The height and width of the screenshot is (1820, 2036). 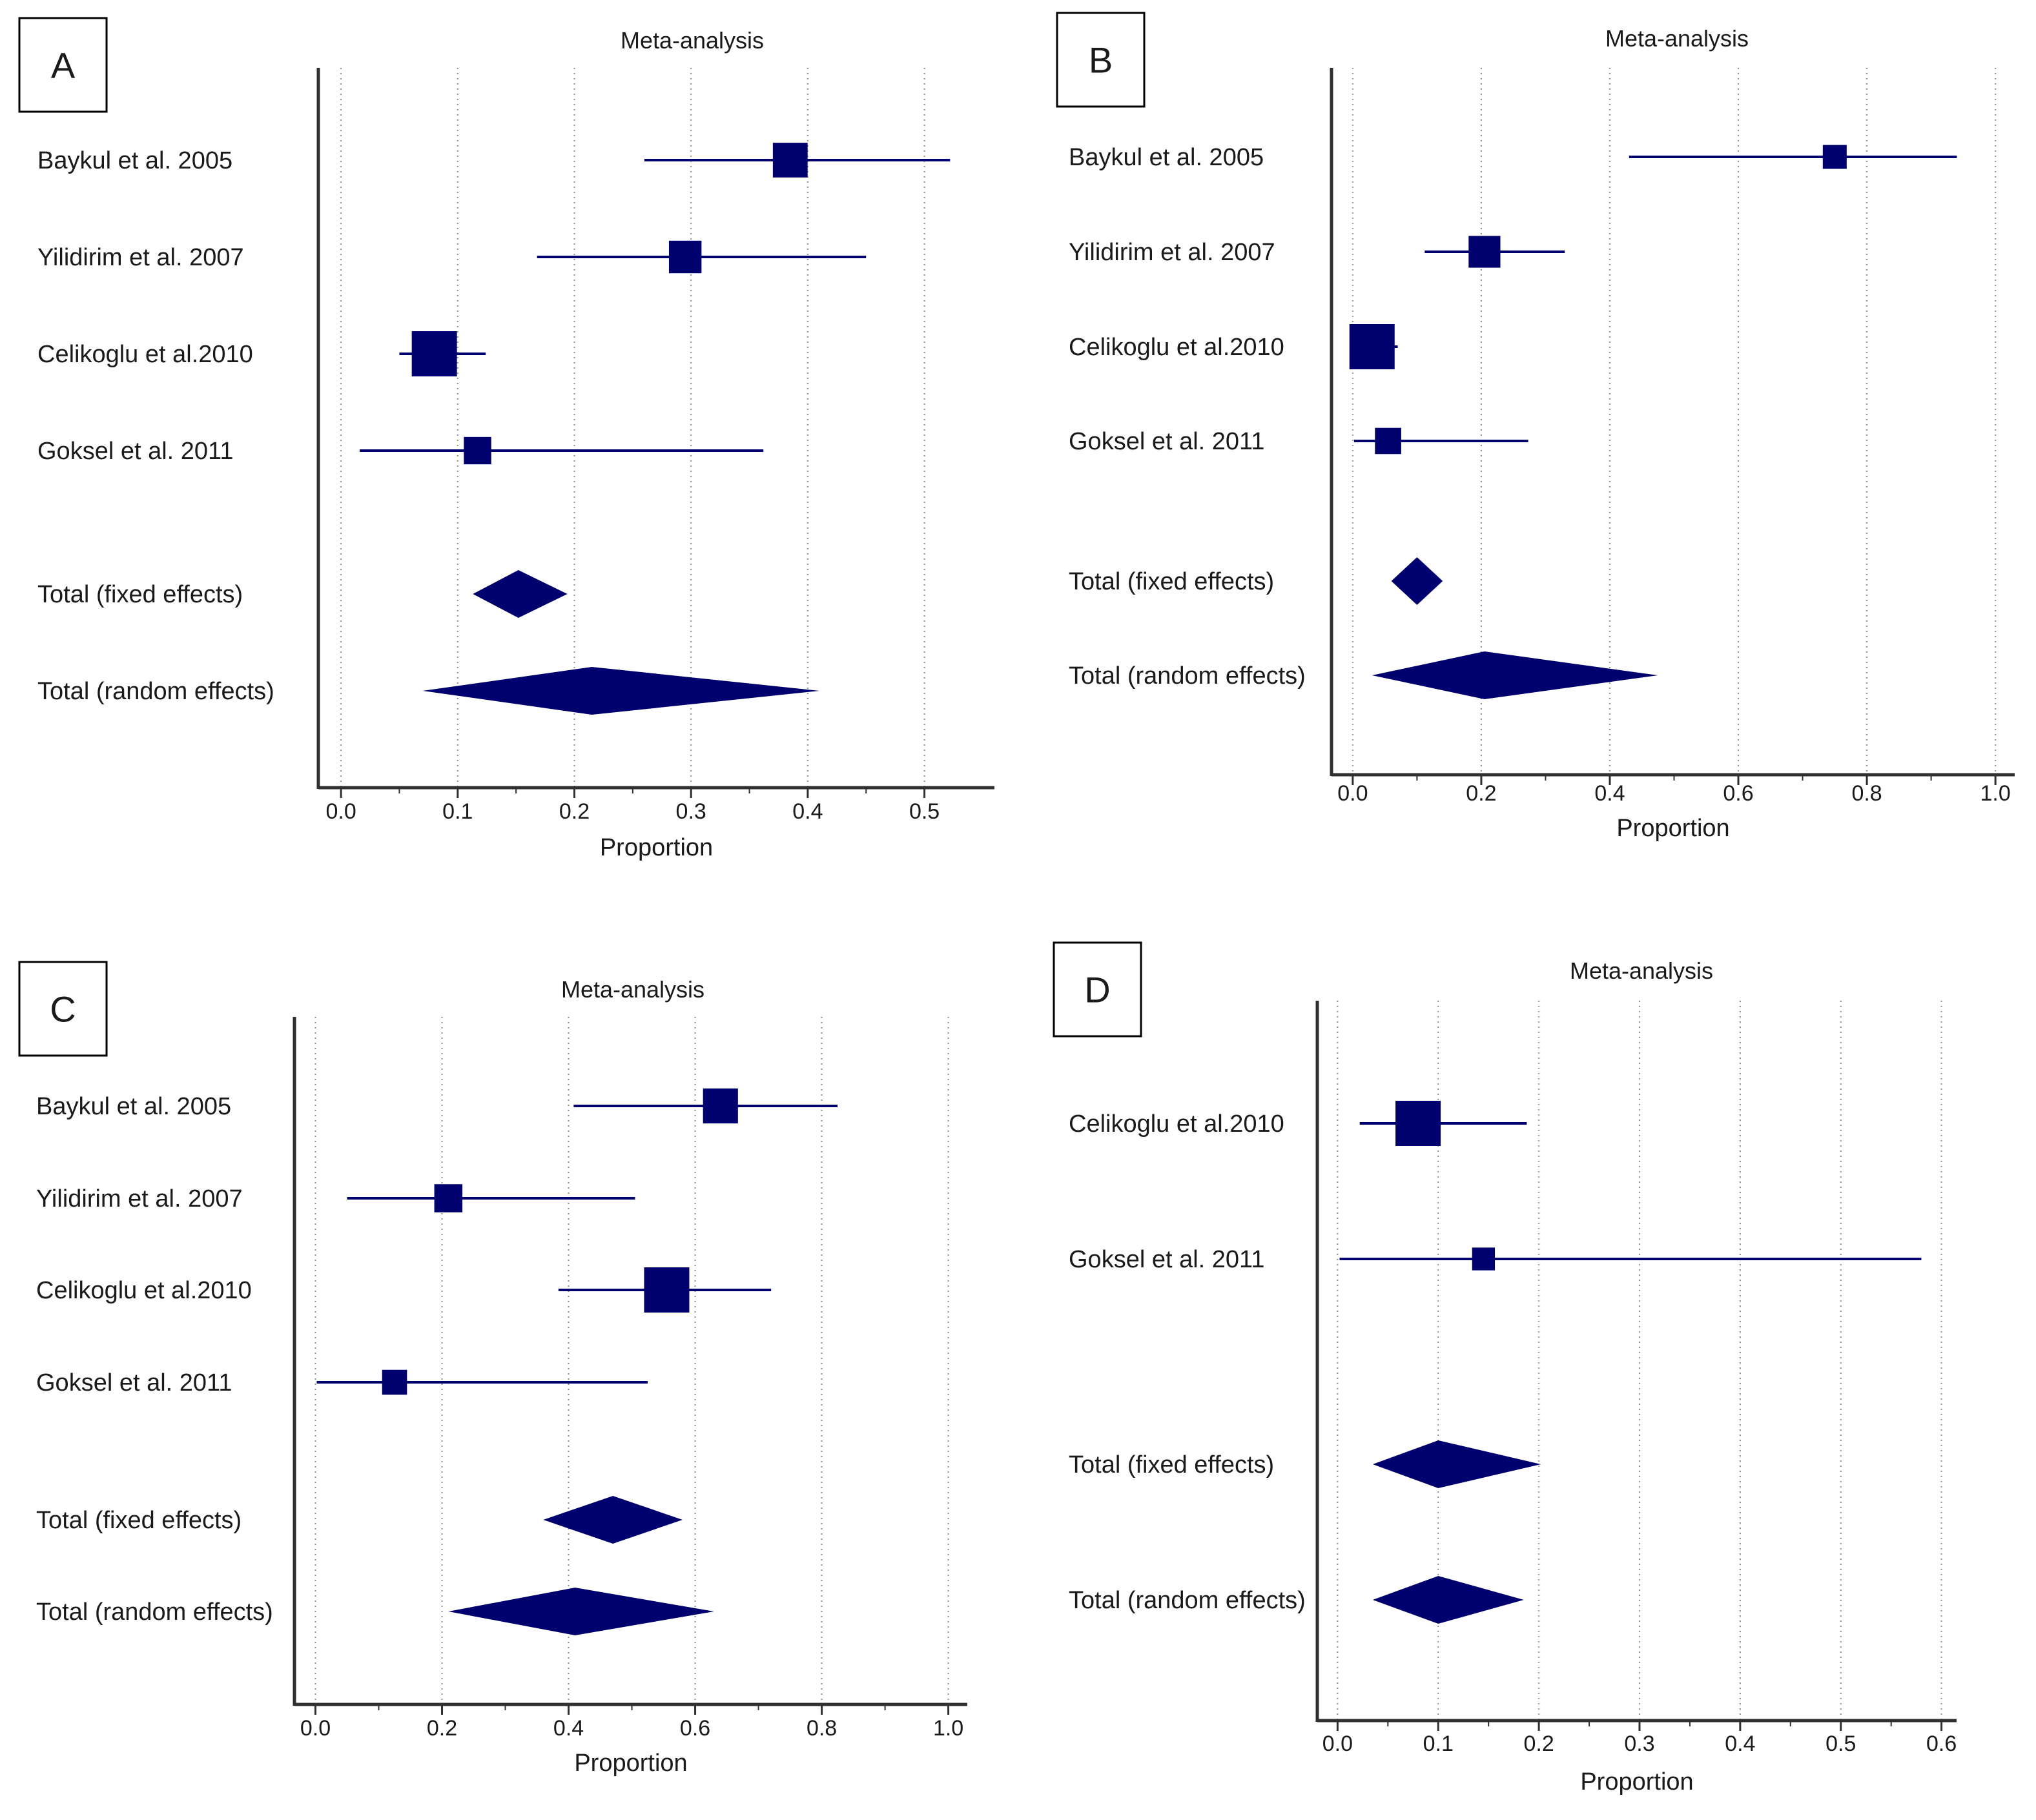 I want to click on panel-label: B, so click(x=1101, y=60).